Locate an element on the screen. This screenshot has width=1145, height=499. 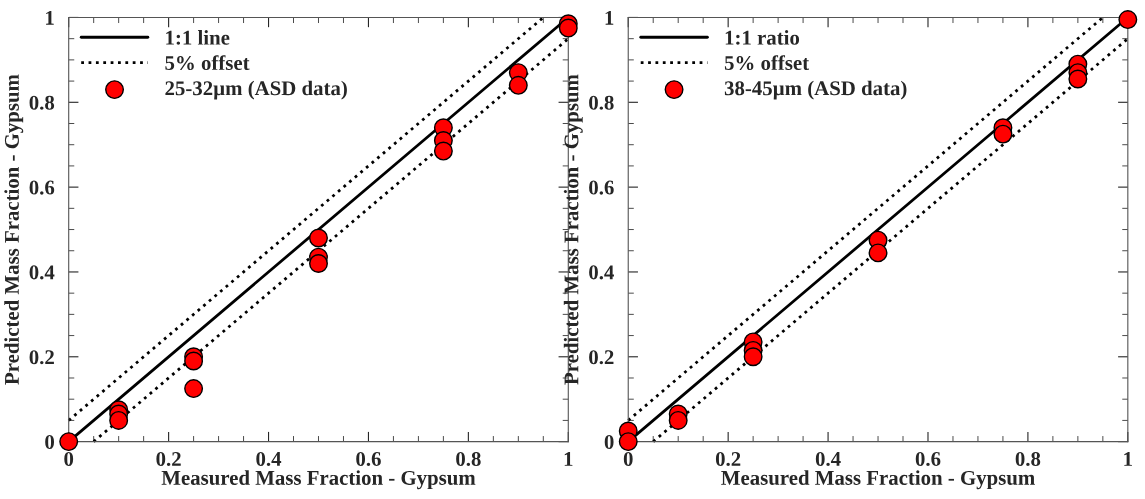
legend-label: 1:1 ratio is located at coordinates (762, 37).